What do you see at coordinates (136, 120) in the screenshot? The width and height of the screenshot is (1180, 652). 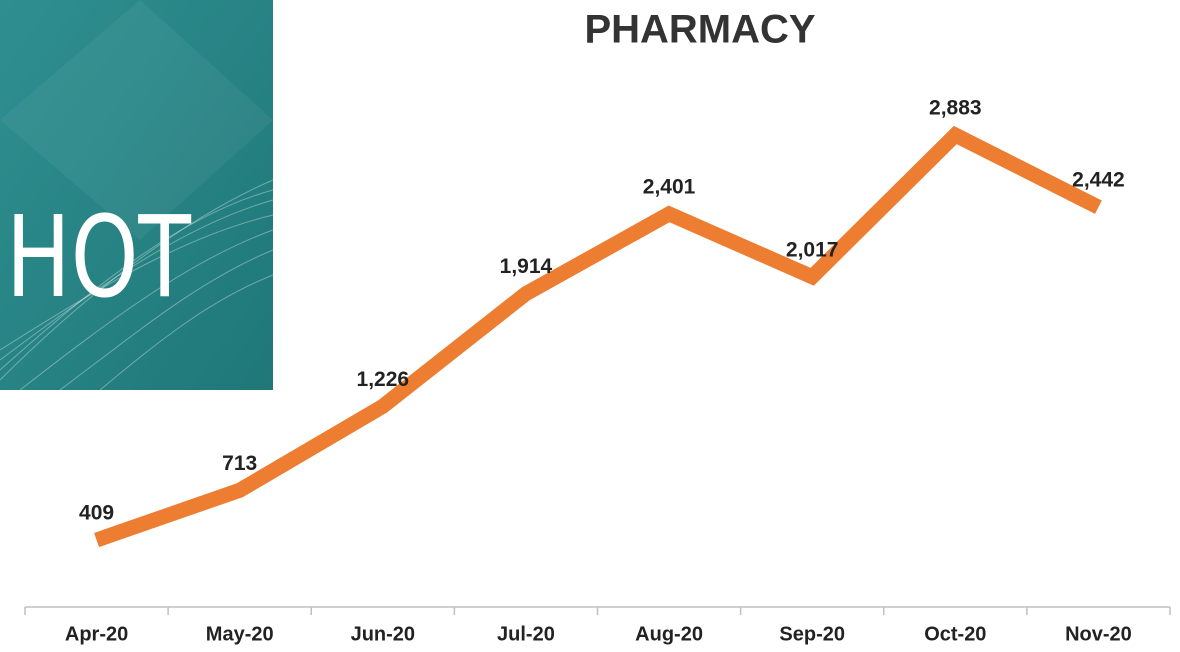 I see `badge-decor` at bounding box center [136, 120].